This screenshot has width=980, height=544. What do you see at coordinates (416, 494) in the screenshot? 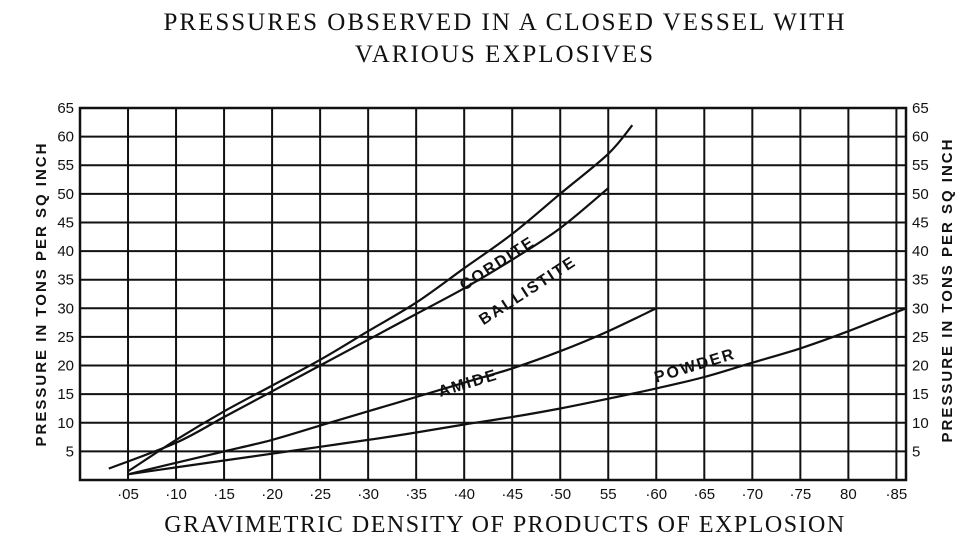
I see `x-tick-label: ·35` at bounding box center [416, 494].